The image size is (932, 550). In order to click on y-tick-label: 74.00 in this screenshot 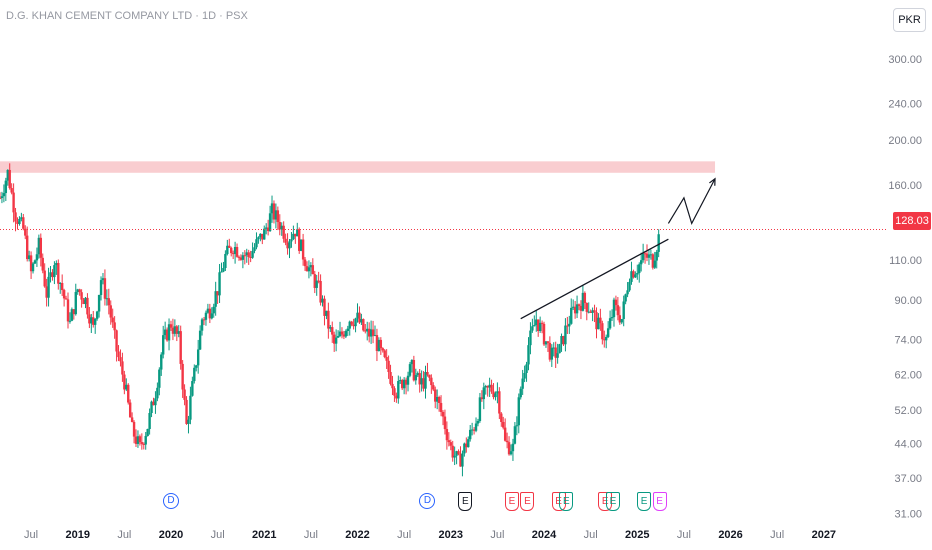, I will do `click(908, 340)`.